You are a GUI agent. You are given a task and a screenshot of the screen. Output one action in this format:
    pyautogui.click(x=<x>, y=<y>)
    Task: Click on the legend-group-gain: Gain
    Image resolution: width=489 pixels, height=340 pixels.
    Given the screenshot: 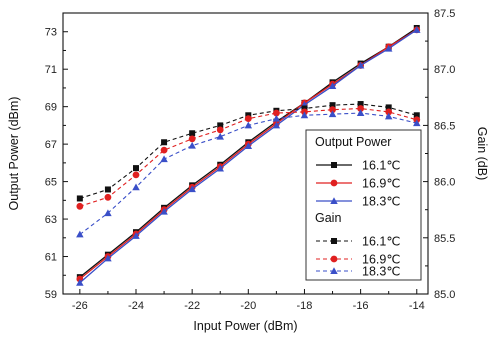 What is the action you would take?
    pyautogui.click(x=328, y=218)
    